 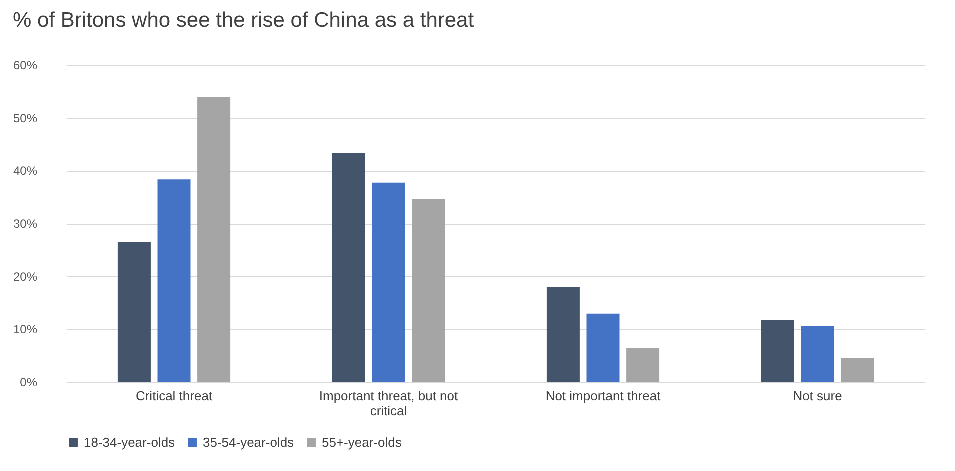 What do you see at coordinates (25, 224) in the screenshot?
I see `y-tick-label: 30%` at bounding box center [25, 224].